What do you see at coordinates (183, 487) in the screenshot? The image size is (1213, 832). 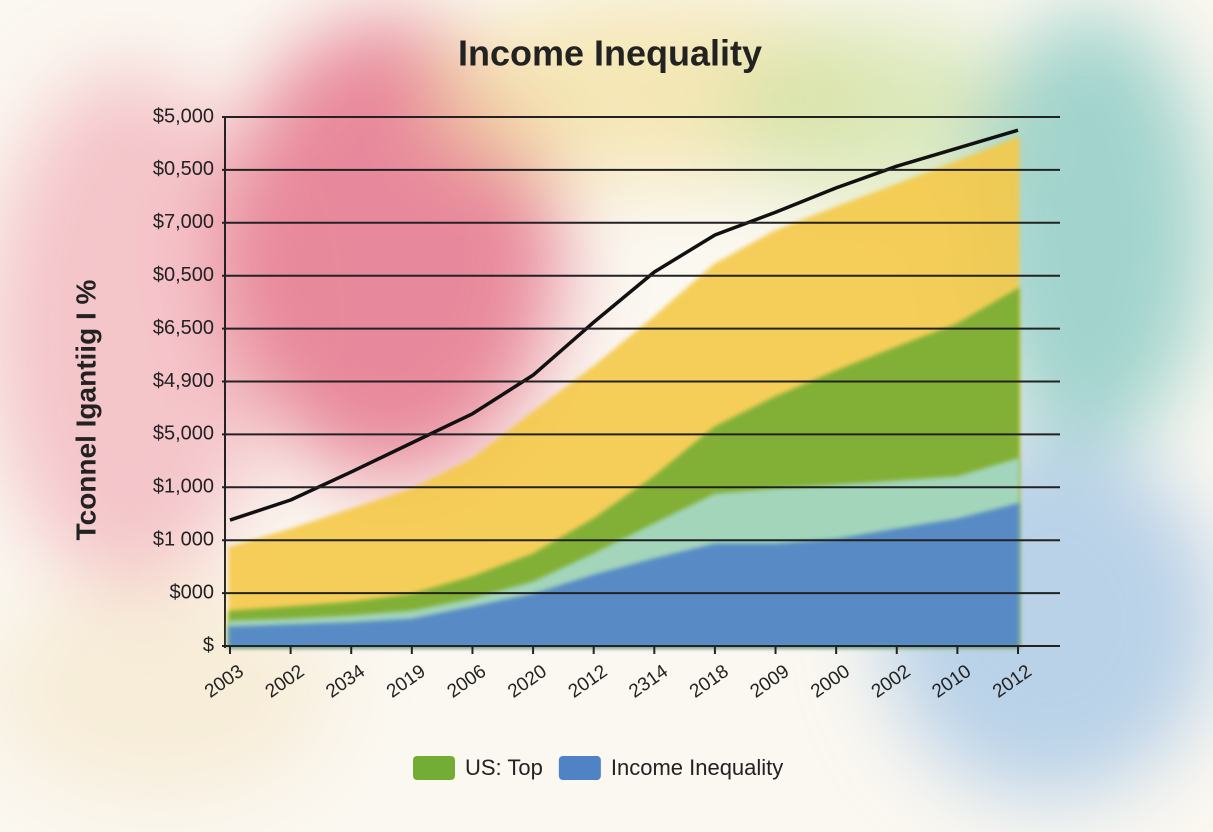 I see `y-tick-label: $1,000` at bounding box center [183, 487].